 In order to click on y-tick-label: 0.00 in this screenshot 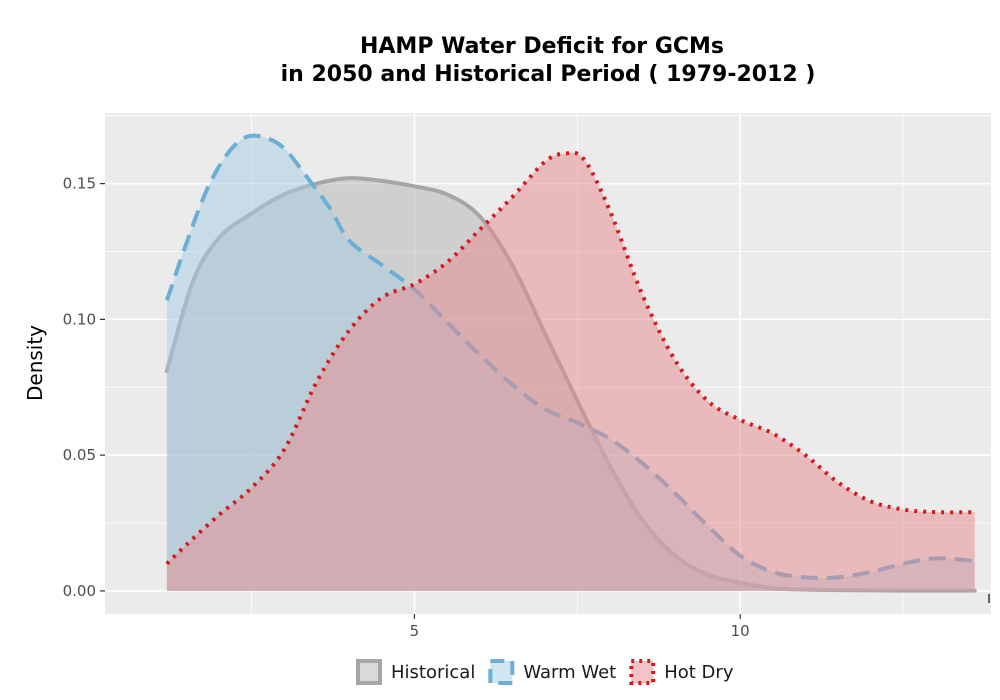, I will do `click(79, 591)`.